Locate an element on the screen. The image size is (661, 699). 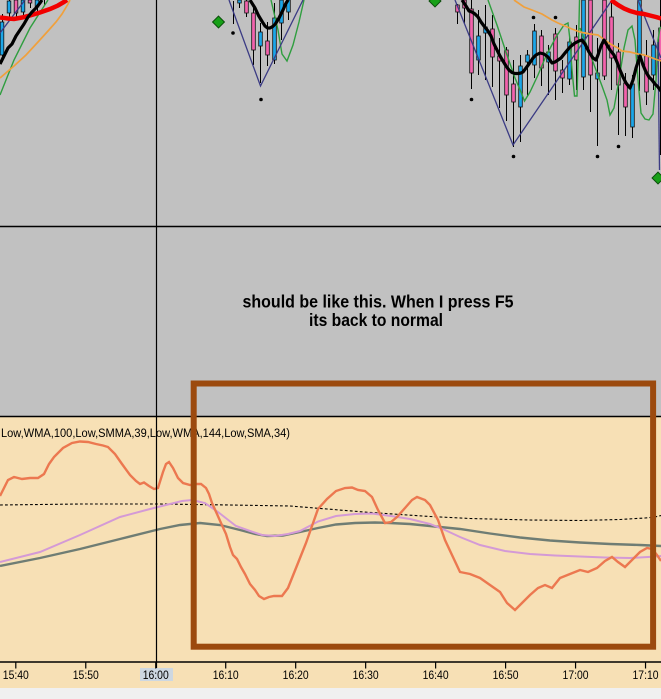
svg-text: 16:50 is located at coordinates (506, 676).